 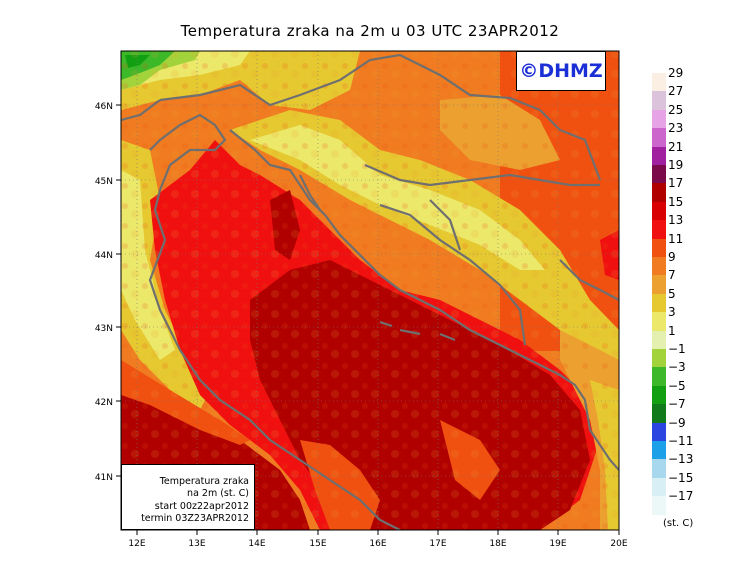 I want to click on legend-item: −7, so click(x=682, y=410).